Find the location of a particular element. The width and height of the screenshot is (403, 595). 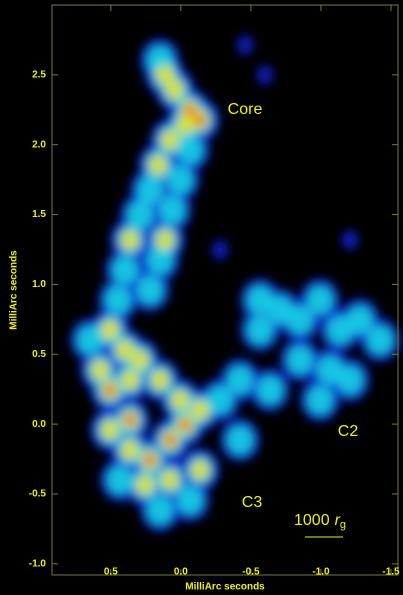

x-tick-label: -0.5 is located at coordinates (251, 572).